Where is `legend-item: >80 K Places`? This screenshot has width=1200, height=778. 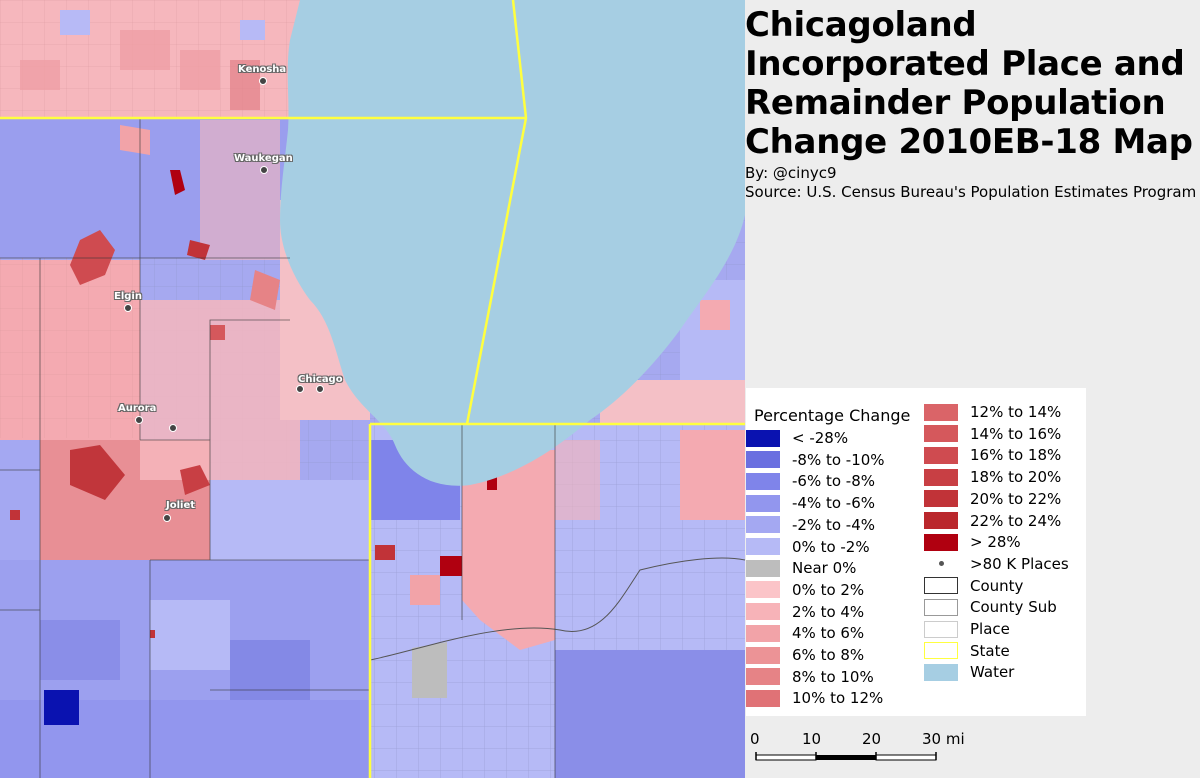 legend-item: >80 K Places is located at coordinates (996, 564).